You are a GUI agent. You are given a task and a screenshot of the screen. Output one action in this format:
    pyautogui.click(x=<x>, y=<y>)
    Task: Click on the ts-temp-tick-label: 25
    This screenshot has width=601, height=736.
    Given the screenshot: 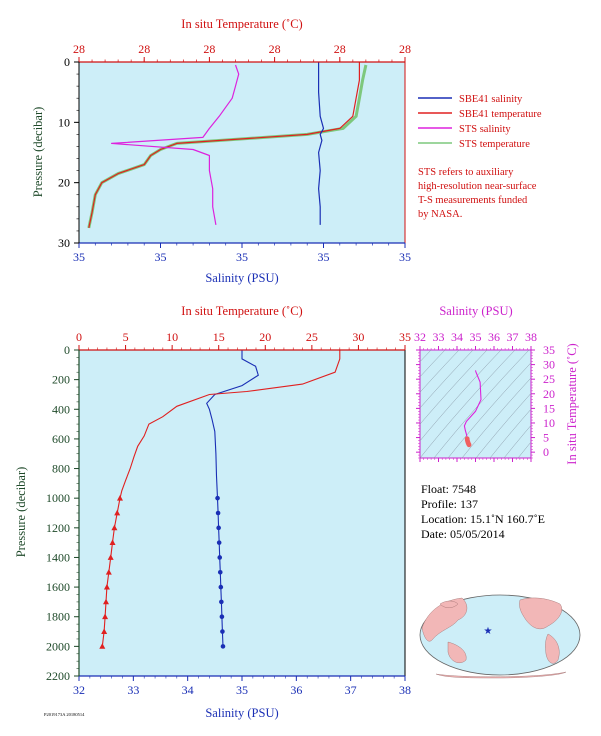 What is the action you would take?
    pyautogui.click(x=549, y=379)
    